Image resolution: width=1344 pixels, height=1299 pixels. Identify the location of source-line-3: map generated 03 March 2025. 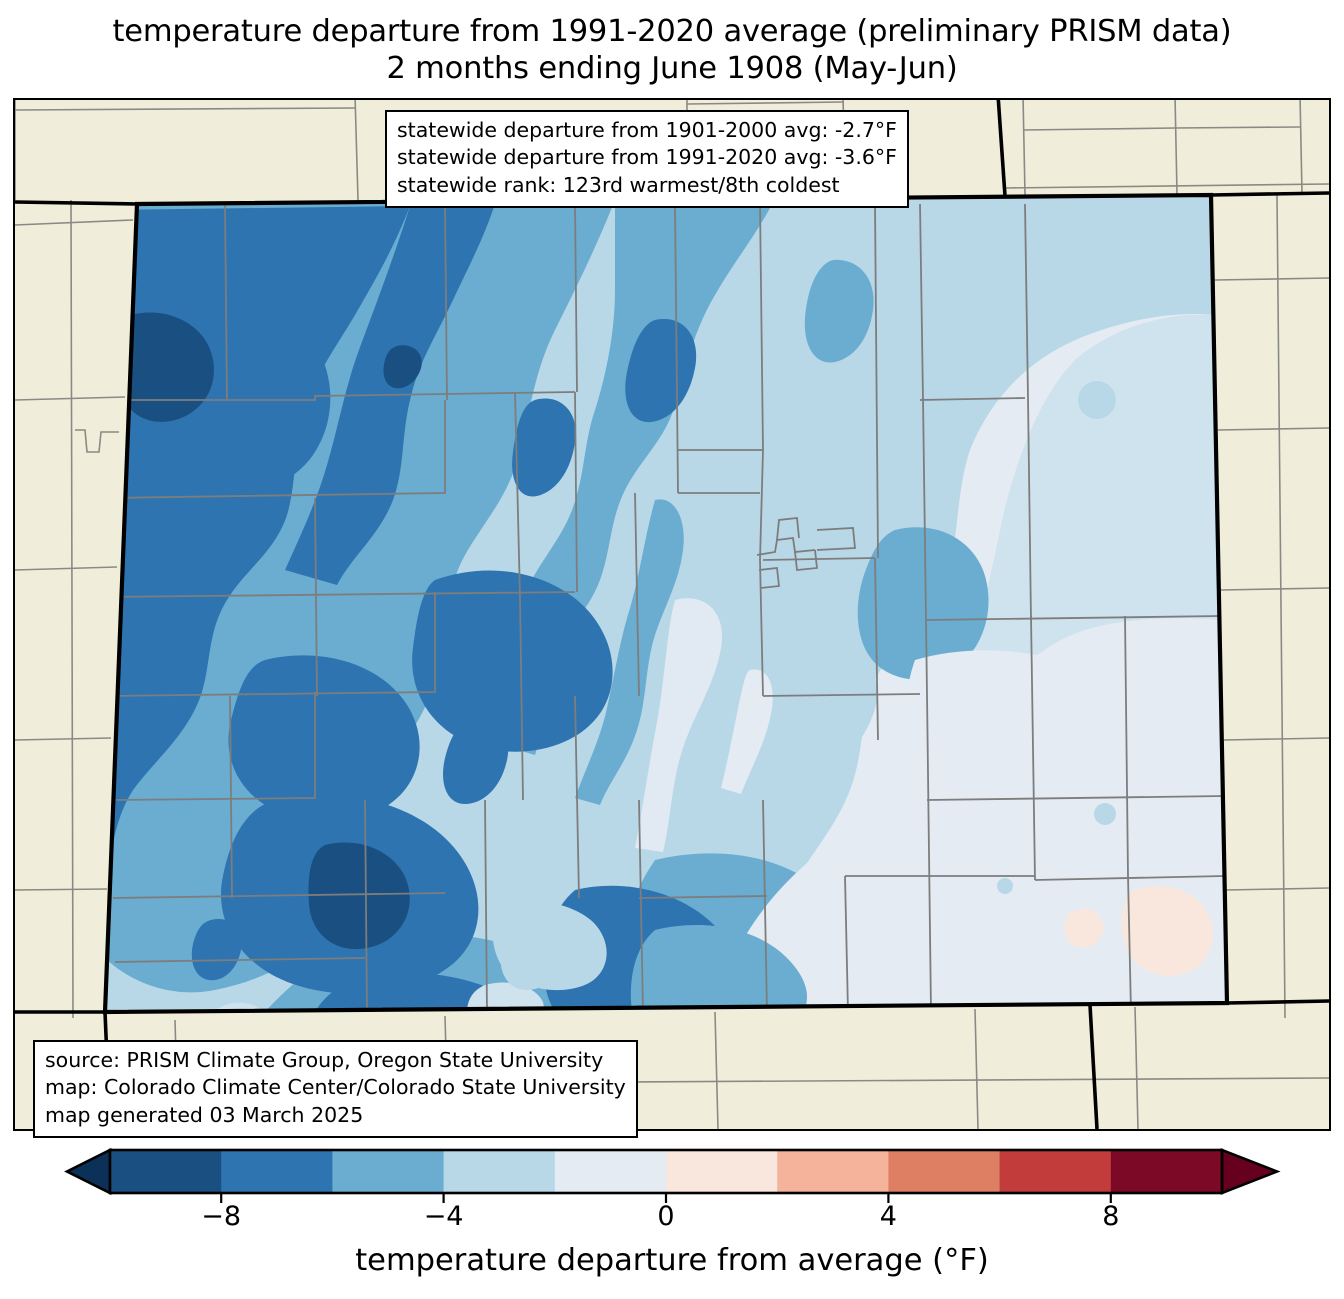
(204, 1114).